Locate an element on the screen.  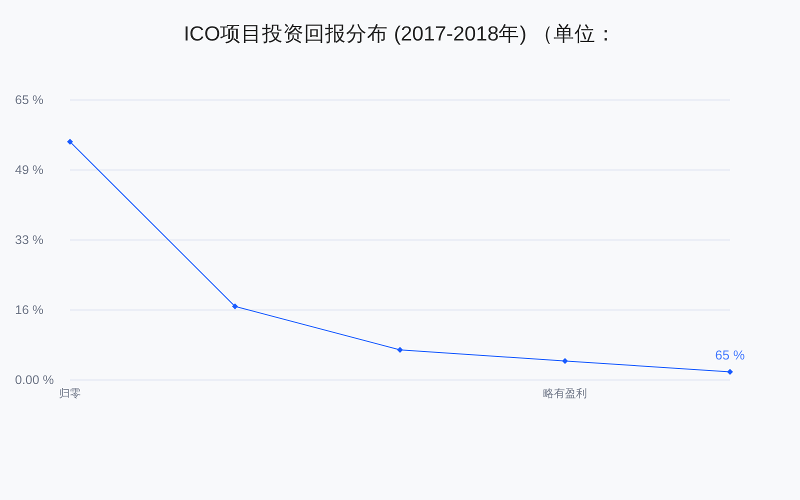
ytick: 33 % is located at coordinates (29, 240).